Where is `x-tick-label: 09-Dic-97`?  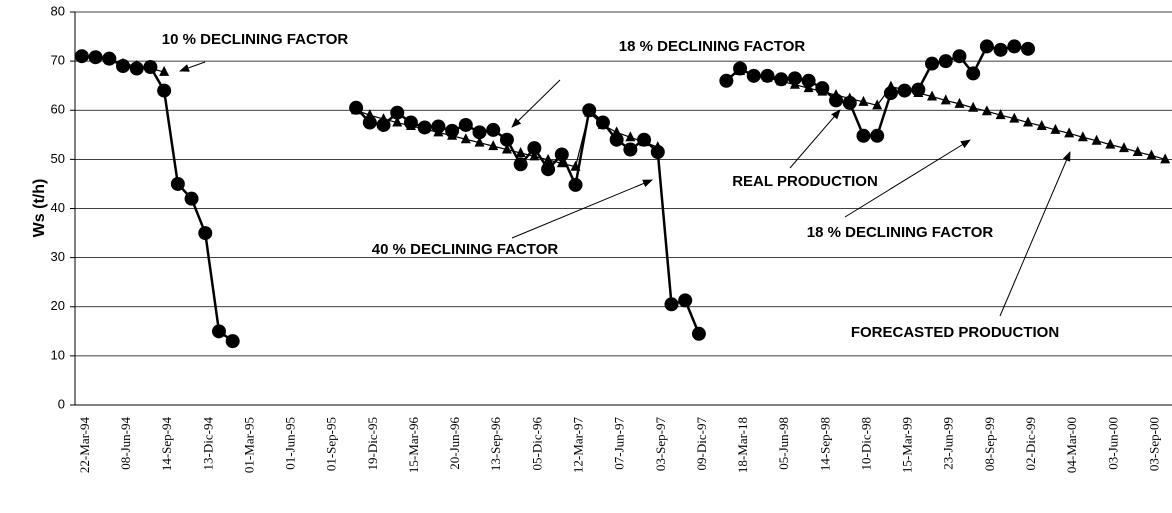
x-tick-label: 09-Dic-97 is located at coordinates (701, 444).